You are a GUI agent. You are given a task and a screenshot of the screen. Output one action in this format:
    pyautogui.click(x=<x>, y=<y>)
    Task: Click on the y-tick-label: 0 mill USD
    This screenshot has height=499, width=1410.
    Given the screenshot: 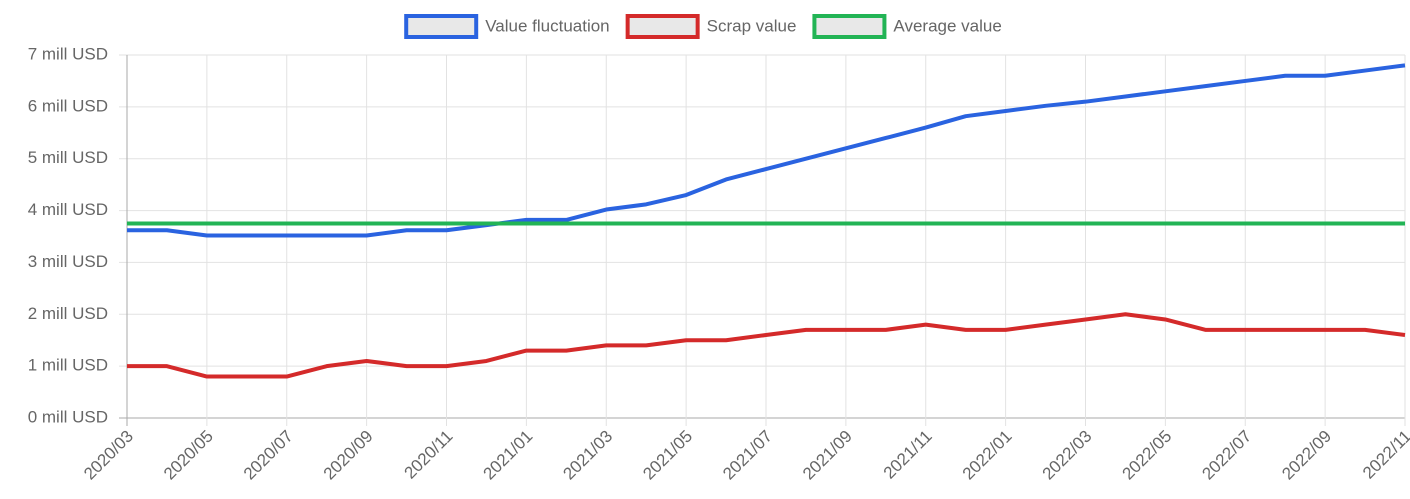 What is the action you would take?
    pyautogui.click(x=68, y=416)
    